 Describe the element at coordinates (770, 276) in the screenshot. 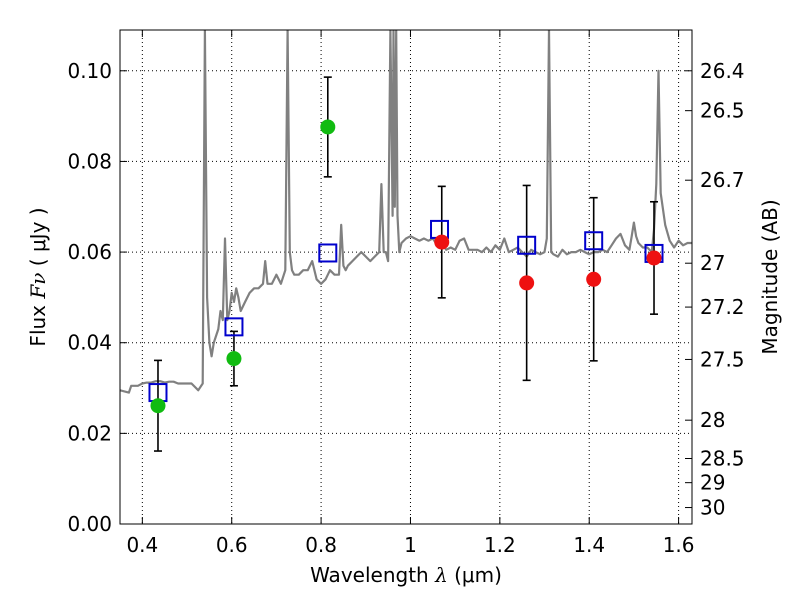

I see `y2-axis-title: Magnitude (AB)` at that location.